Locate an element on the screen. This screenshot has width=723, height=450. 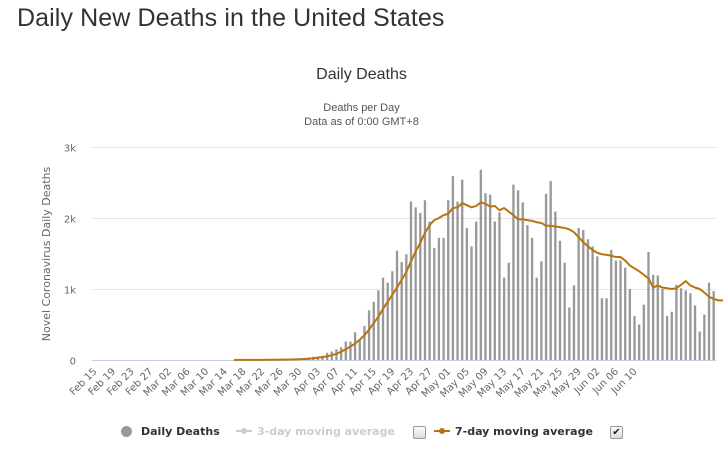
y-tick-label: 3k is located at coordinates (70, 149).